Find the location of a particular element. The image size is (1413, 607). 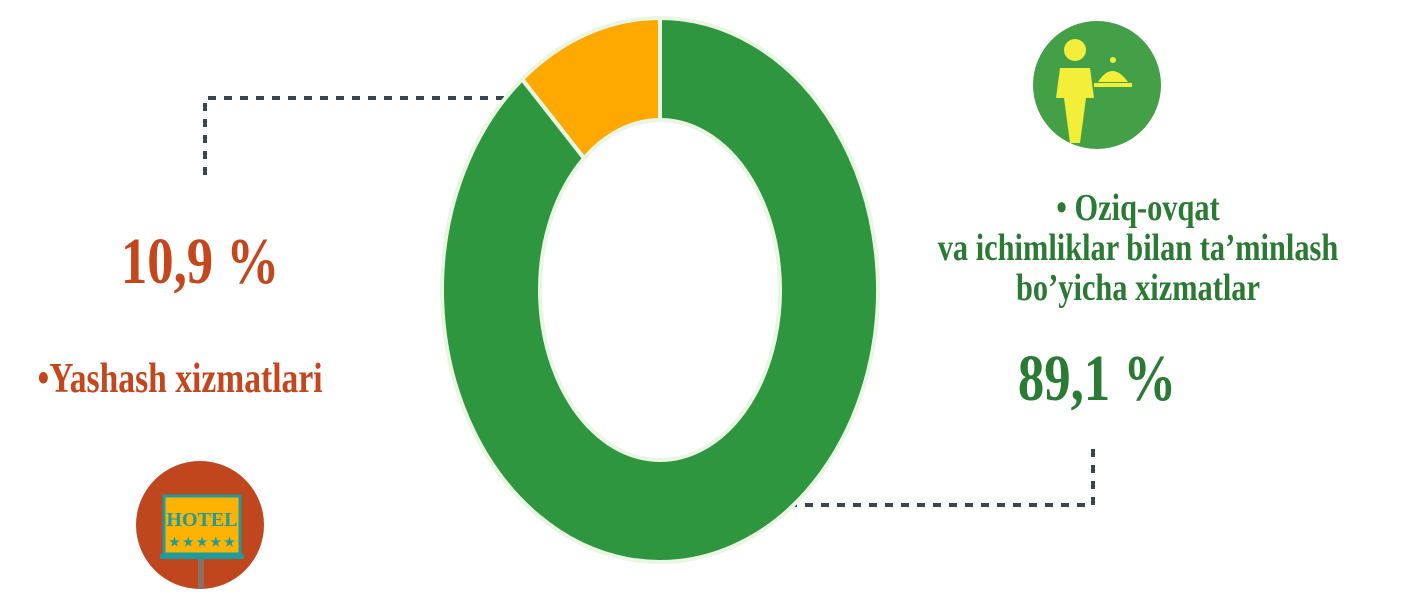

hotel-stars: ★ ★ ★ ★ ★ is located at coordinates (202, 542).